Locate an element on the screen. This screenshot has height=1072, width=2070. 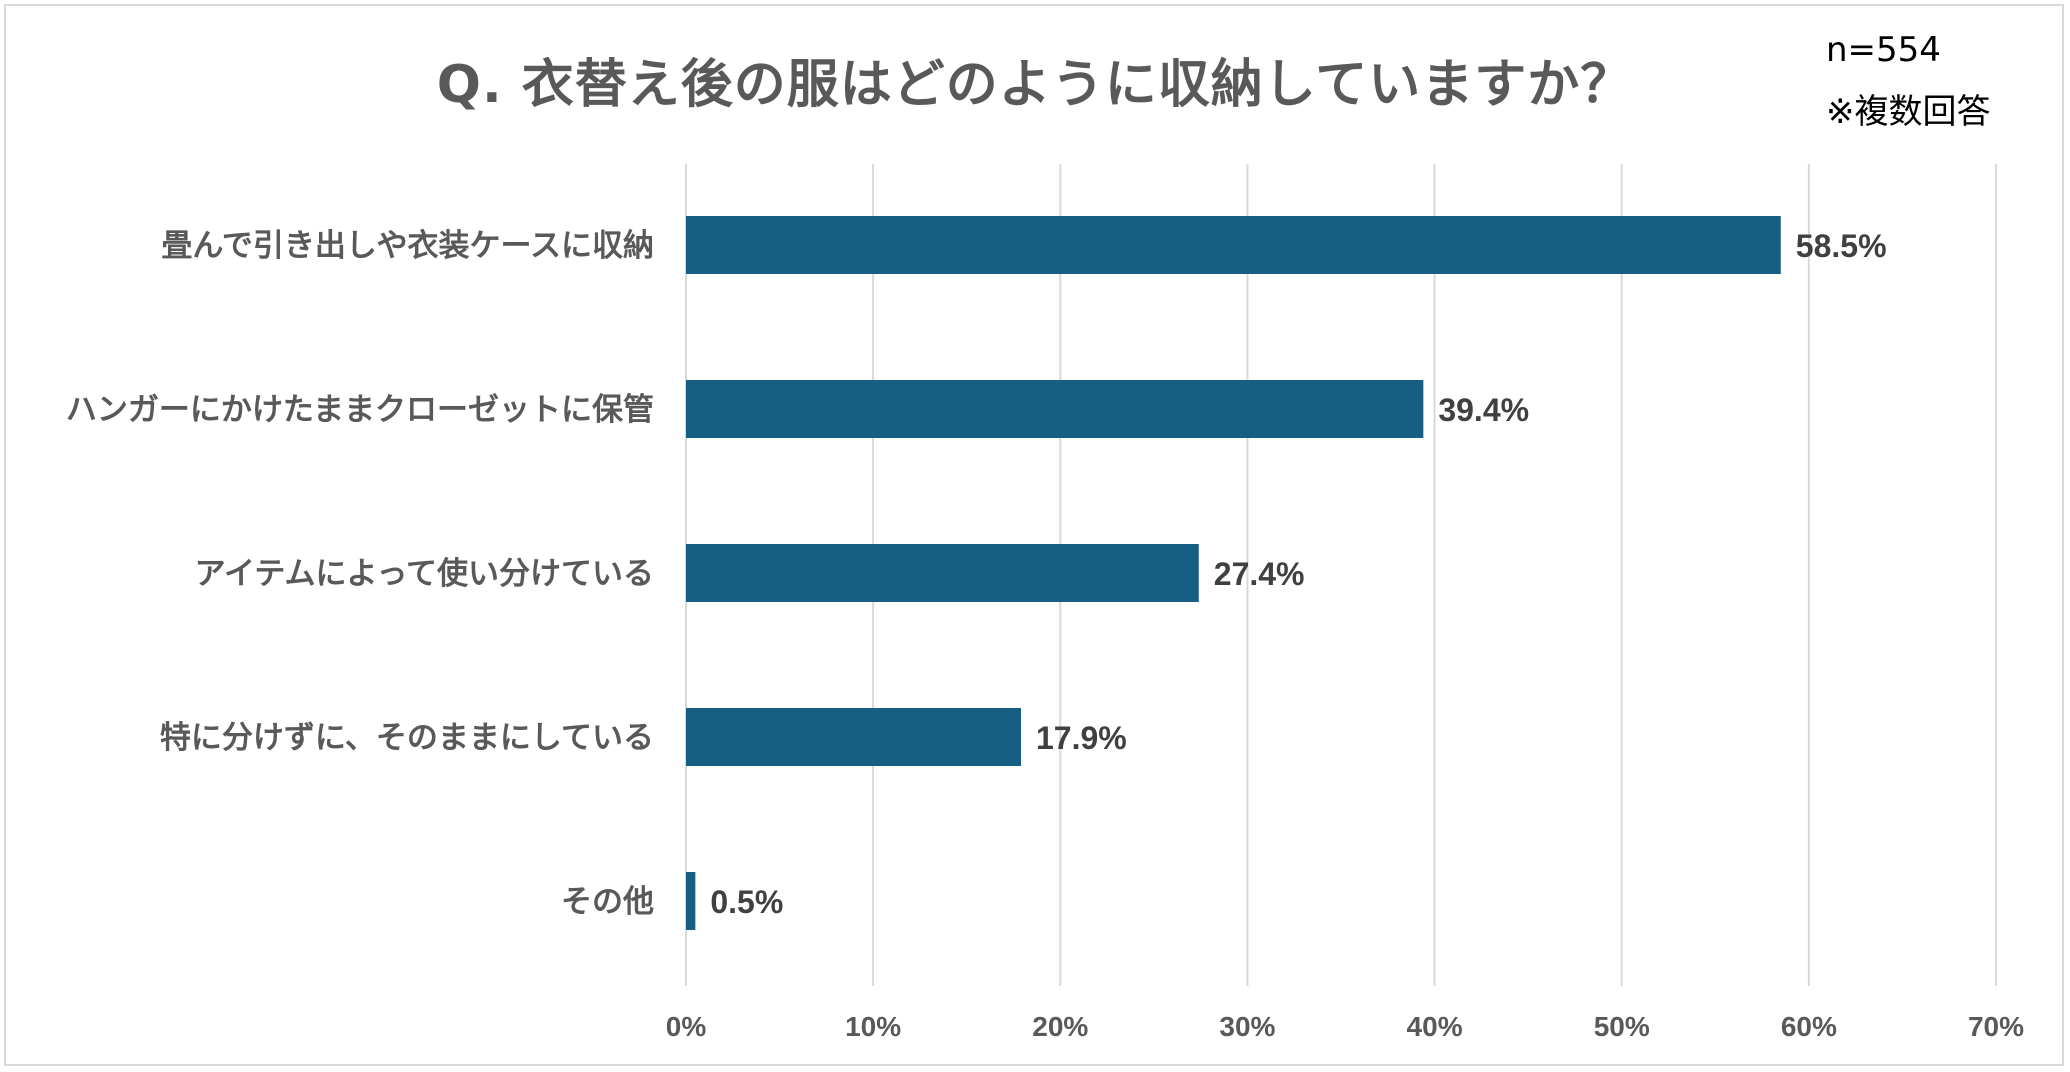
x-tick-label: 20% is located at coordinates (1060, 1026).